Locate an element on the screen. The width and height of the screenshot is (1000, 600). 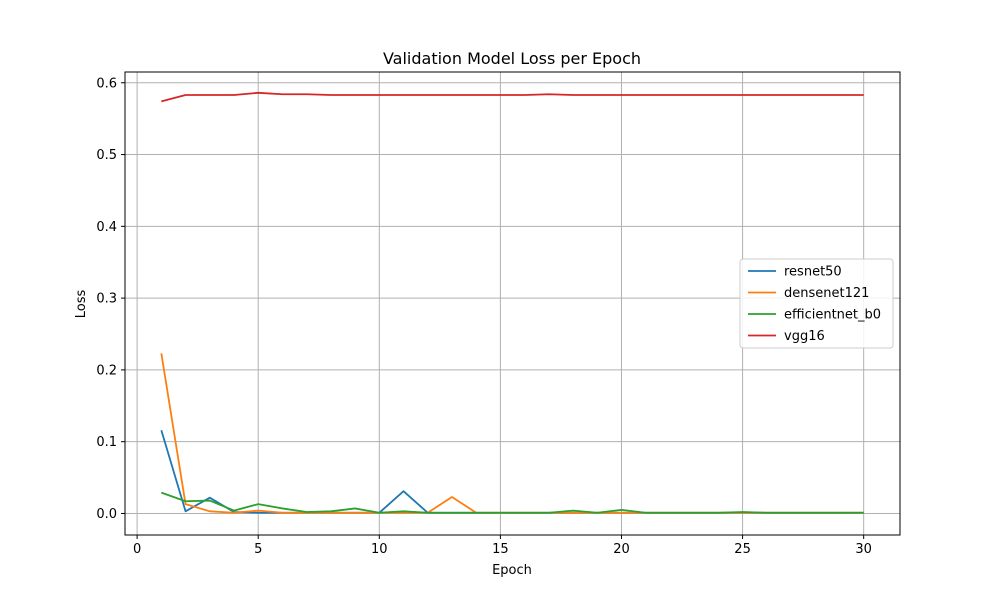
legend-label-efficientnet_b0: efficientnet_b0 is located at coordinates (832, 315).